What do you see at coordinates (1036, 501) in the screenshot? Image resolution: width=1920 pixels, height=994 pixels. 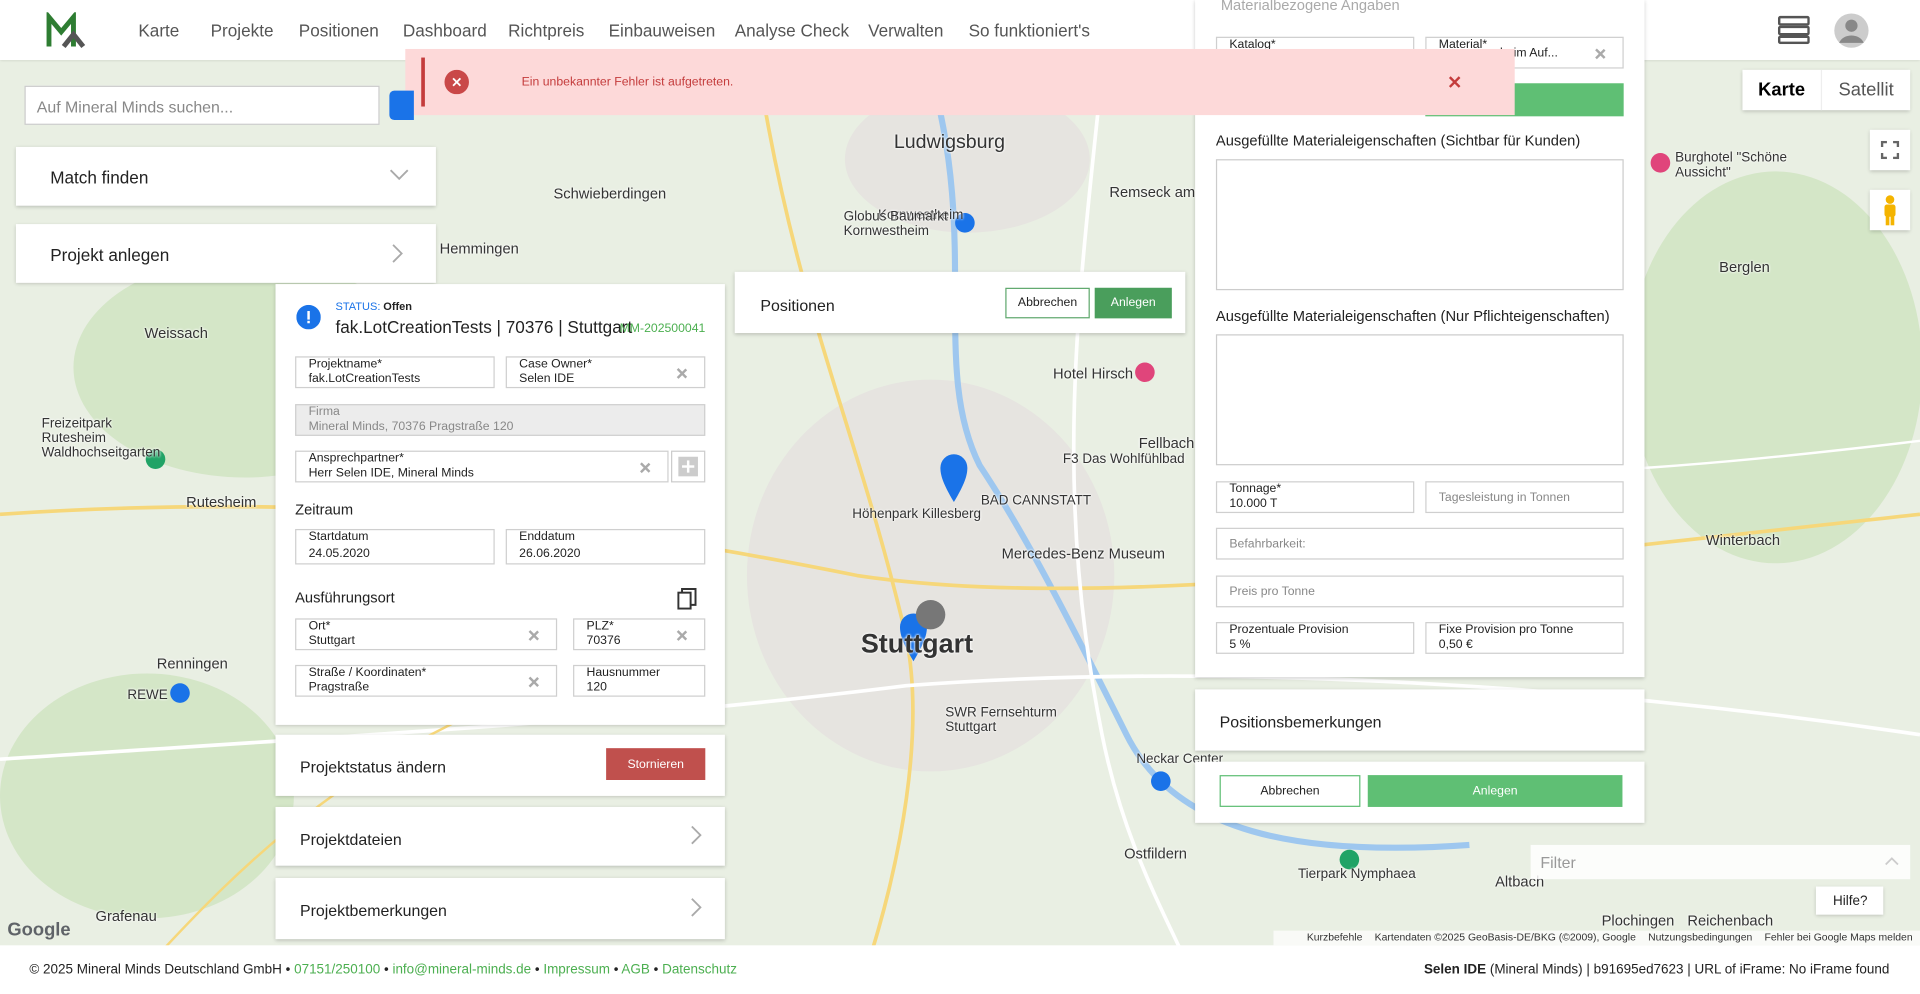 I see `map-label: BAD CANNSTATT` at bounding box center [1036, 501].